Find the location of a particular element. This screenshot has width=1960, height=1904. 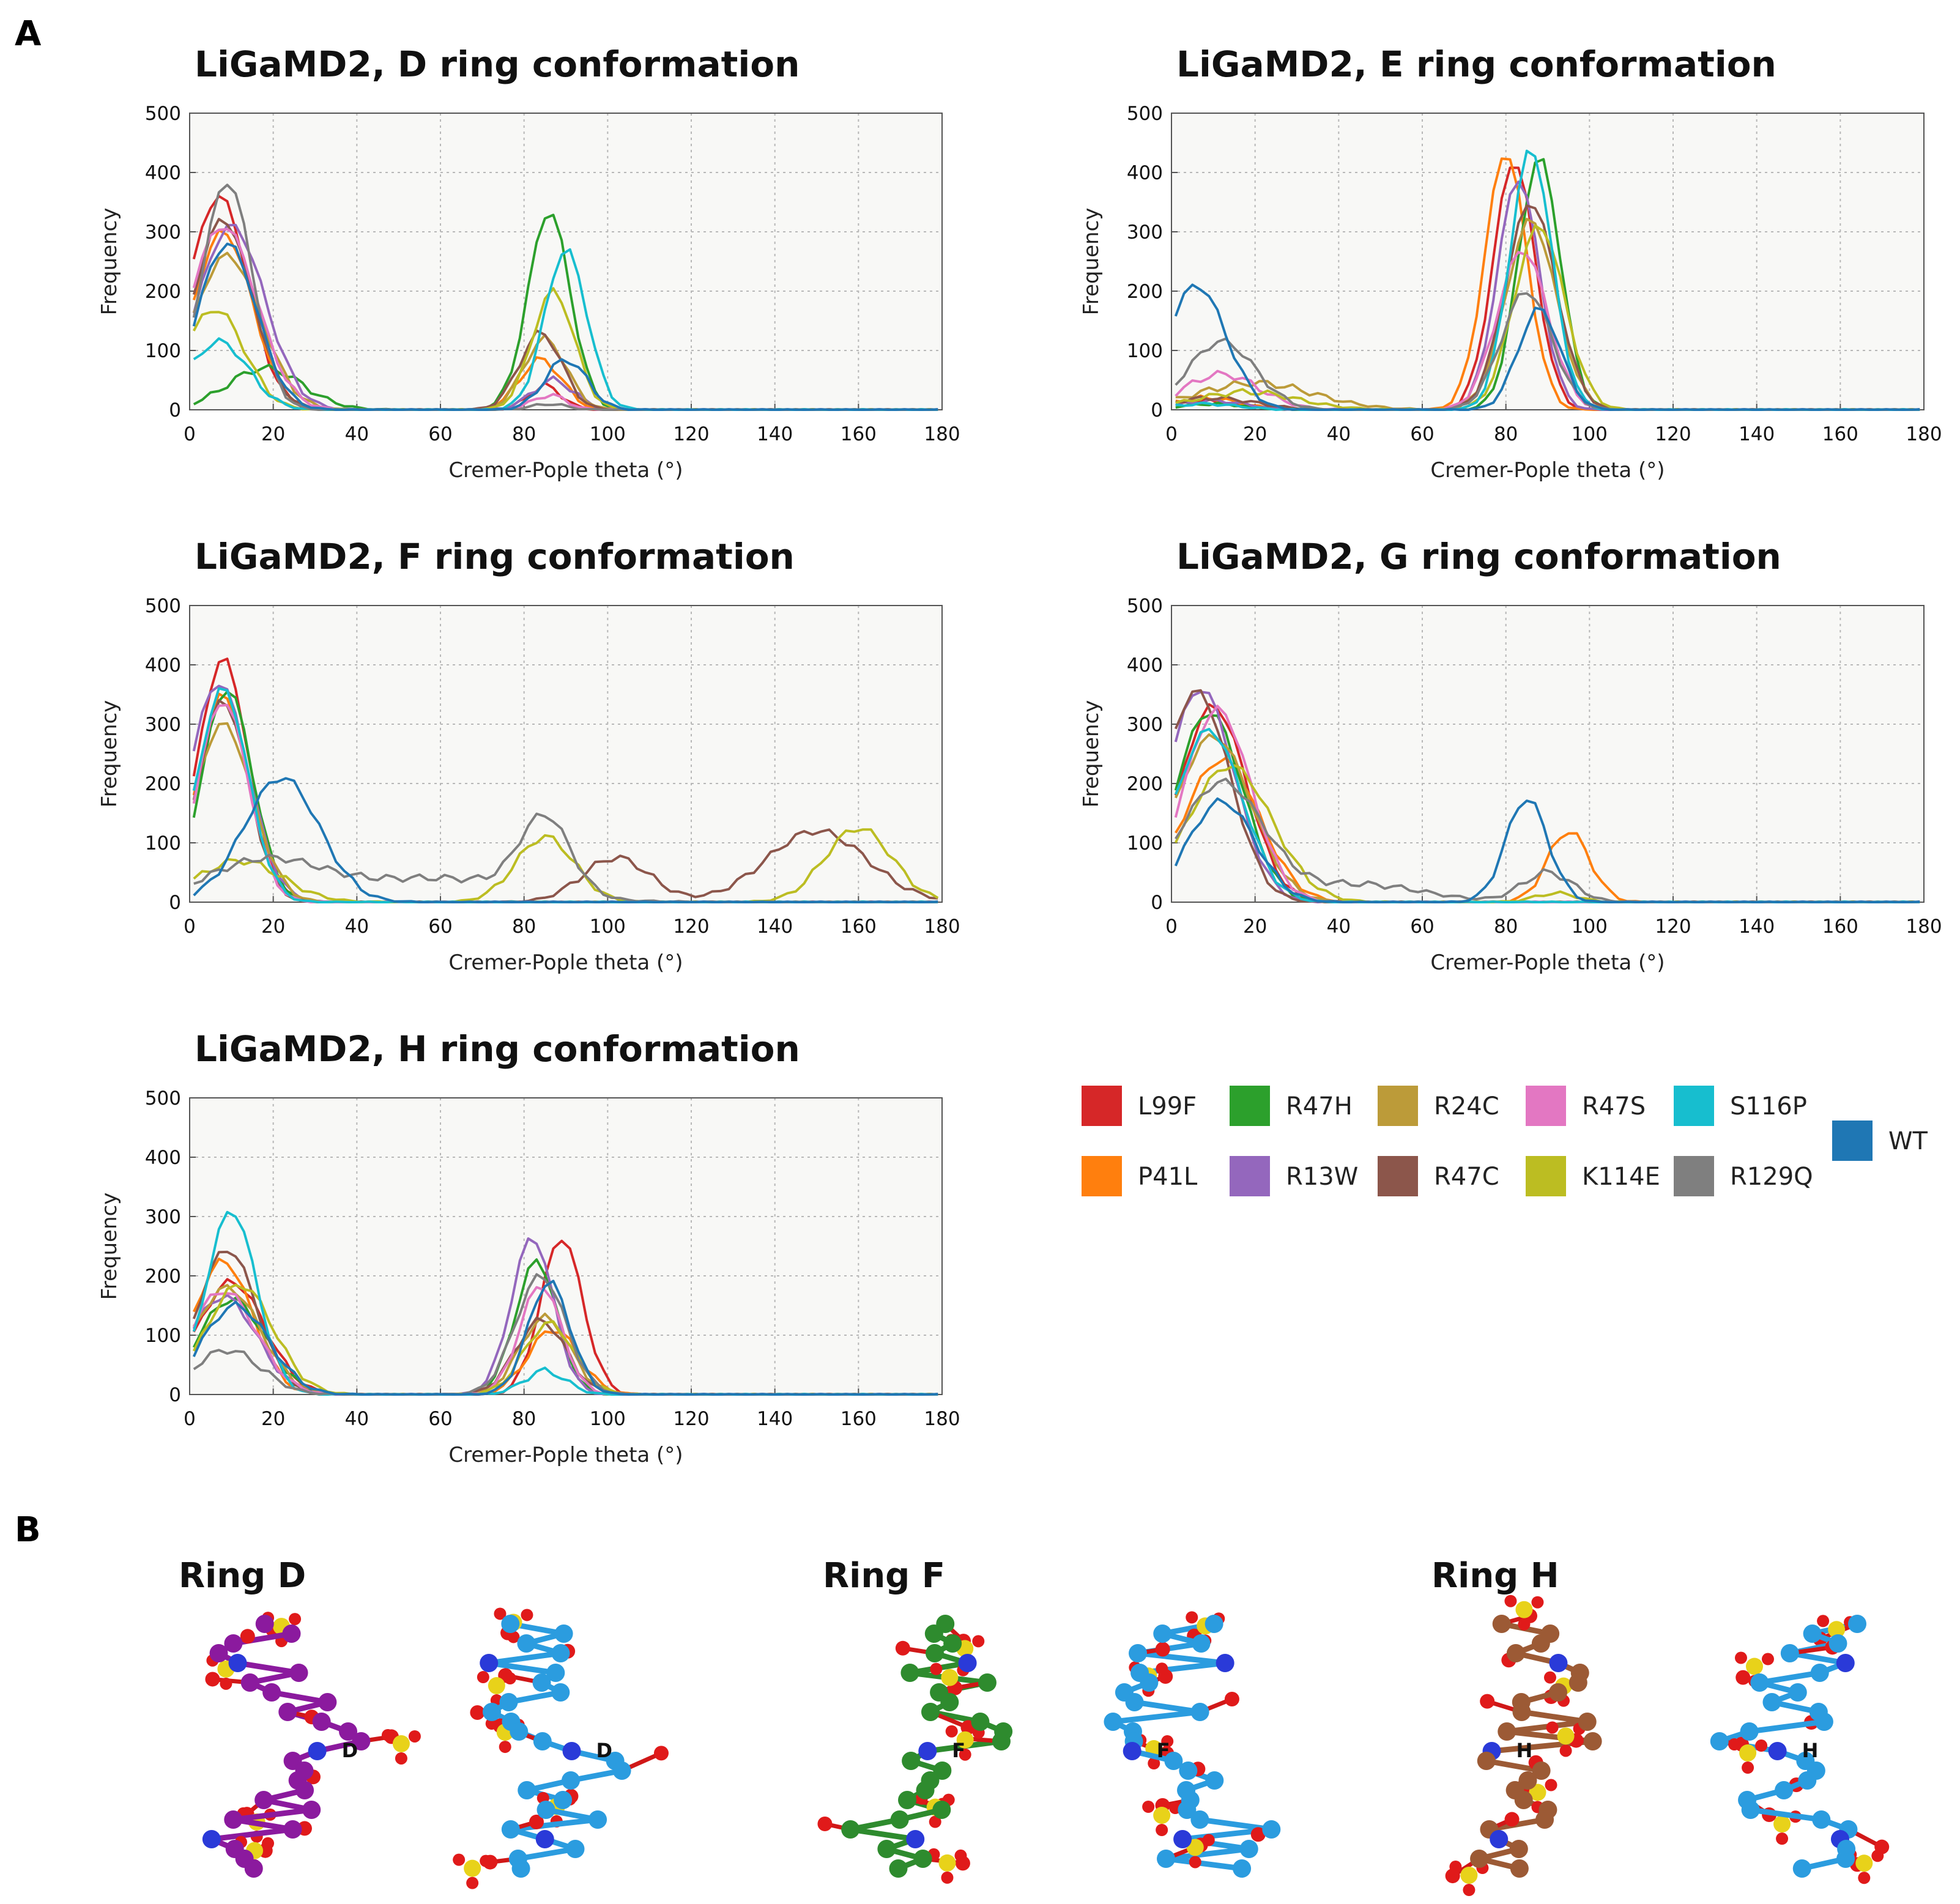

panel-label-a: A is located at coordinates (28, 34).